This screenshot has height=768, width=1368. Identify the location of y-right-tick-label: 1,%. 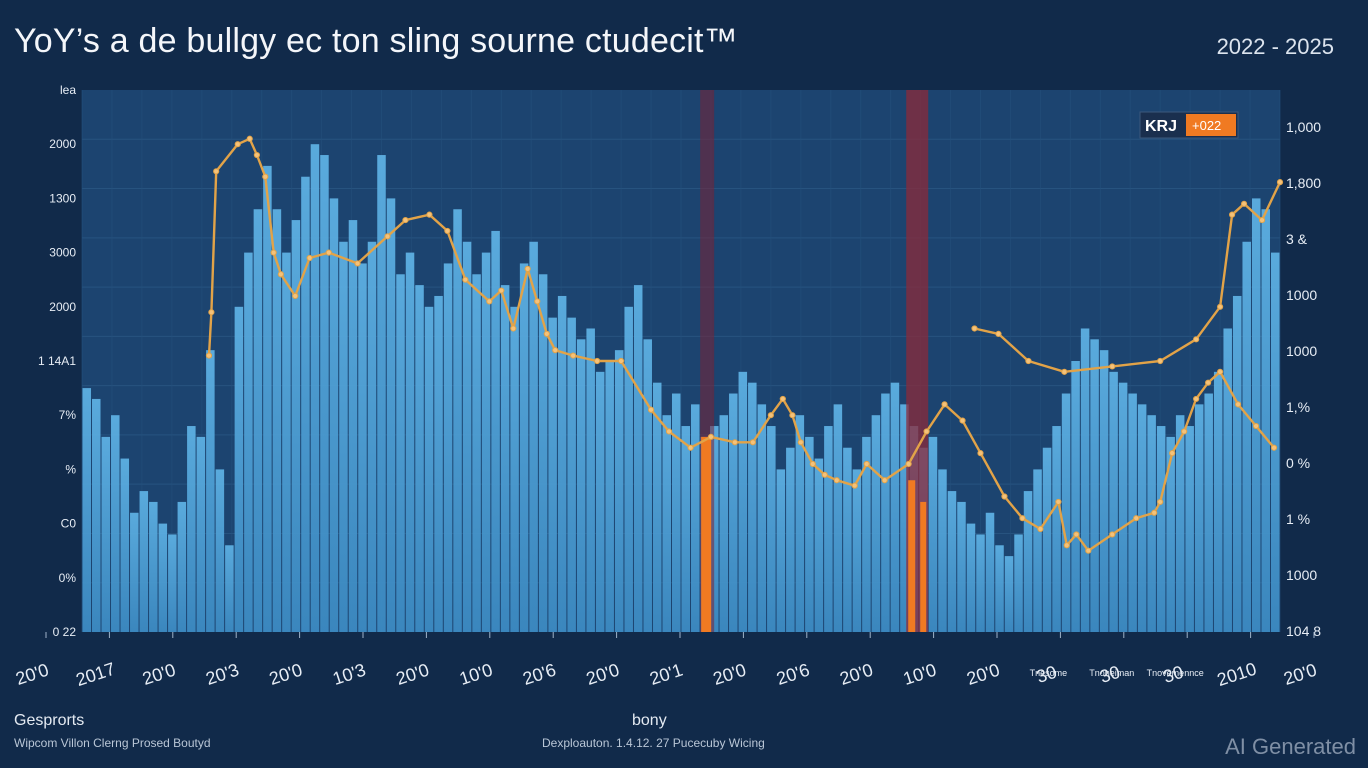
(1298, 407).